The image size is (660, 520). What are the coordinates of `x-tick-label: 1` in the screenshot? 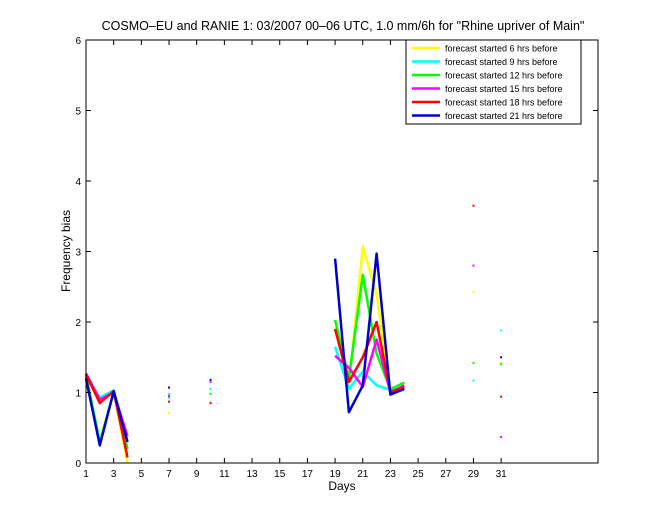 It's located at (86, 474).